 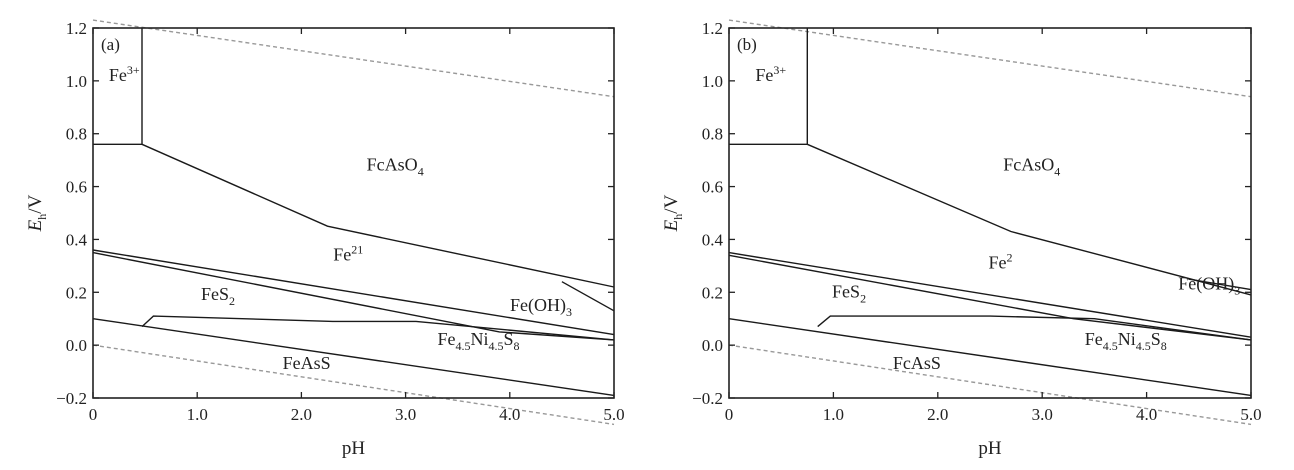 I want to click on y-axis-unit: /V, so click(x=35, y=203).